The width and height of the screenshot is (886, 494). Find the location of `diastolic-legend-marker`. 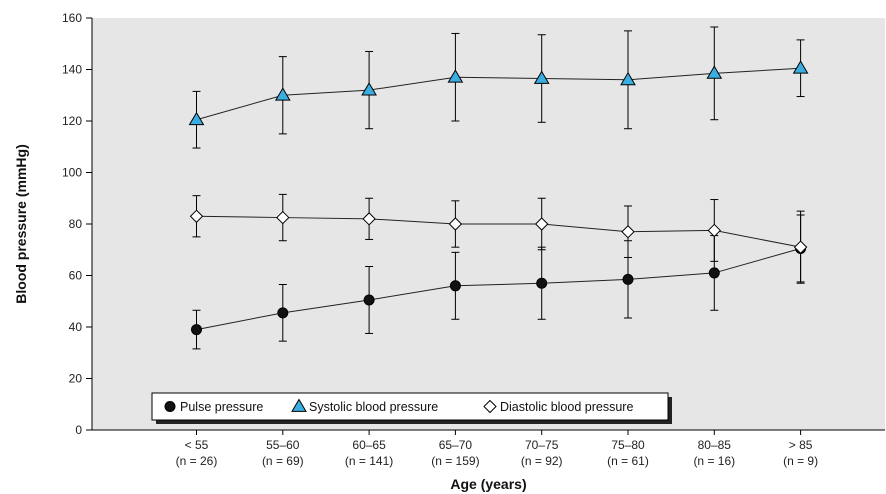

diastolic-legend-marker is located at coordinates (490, 406).